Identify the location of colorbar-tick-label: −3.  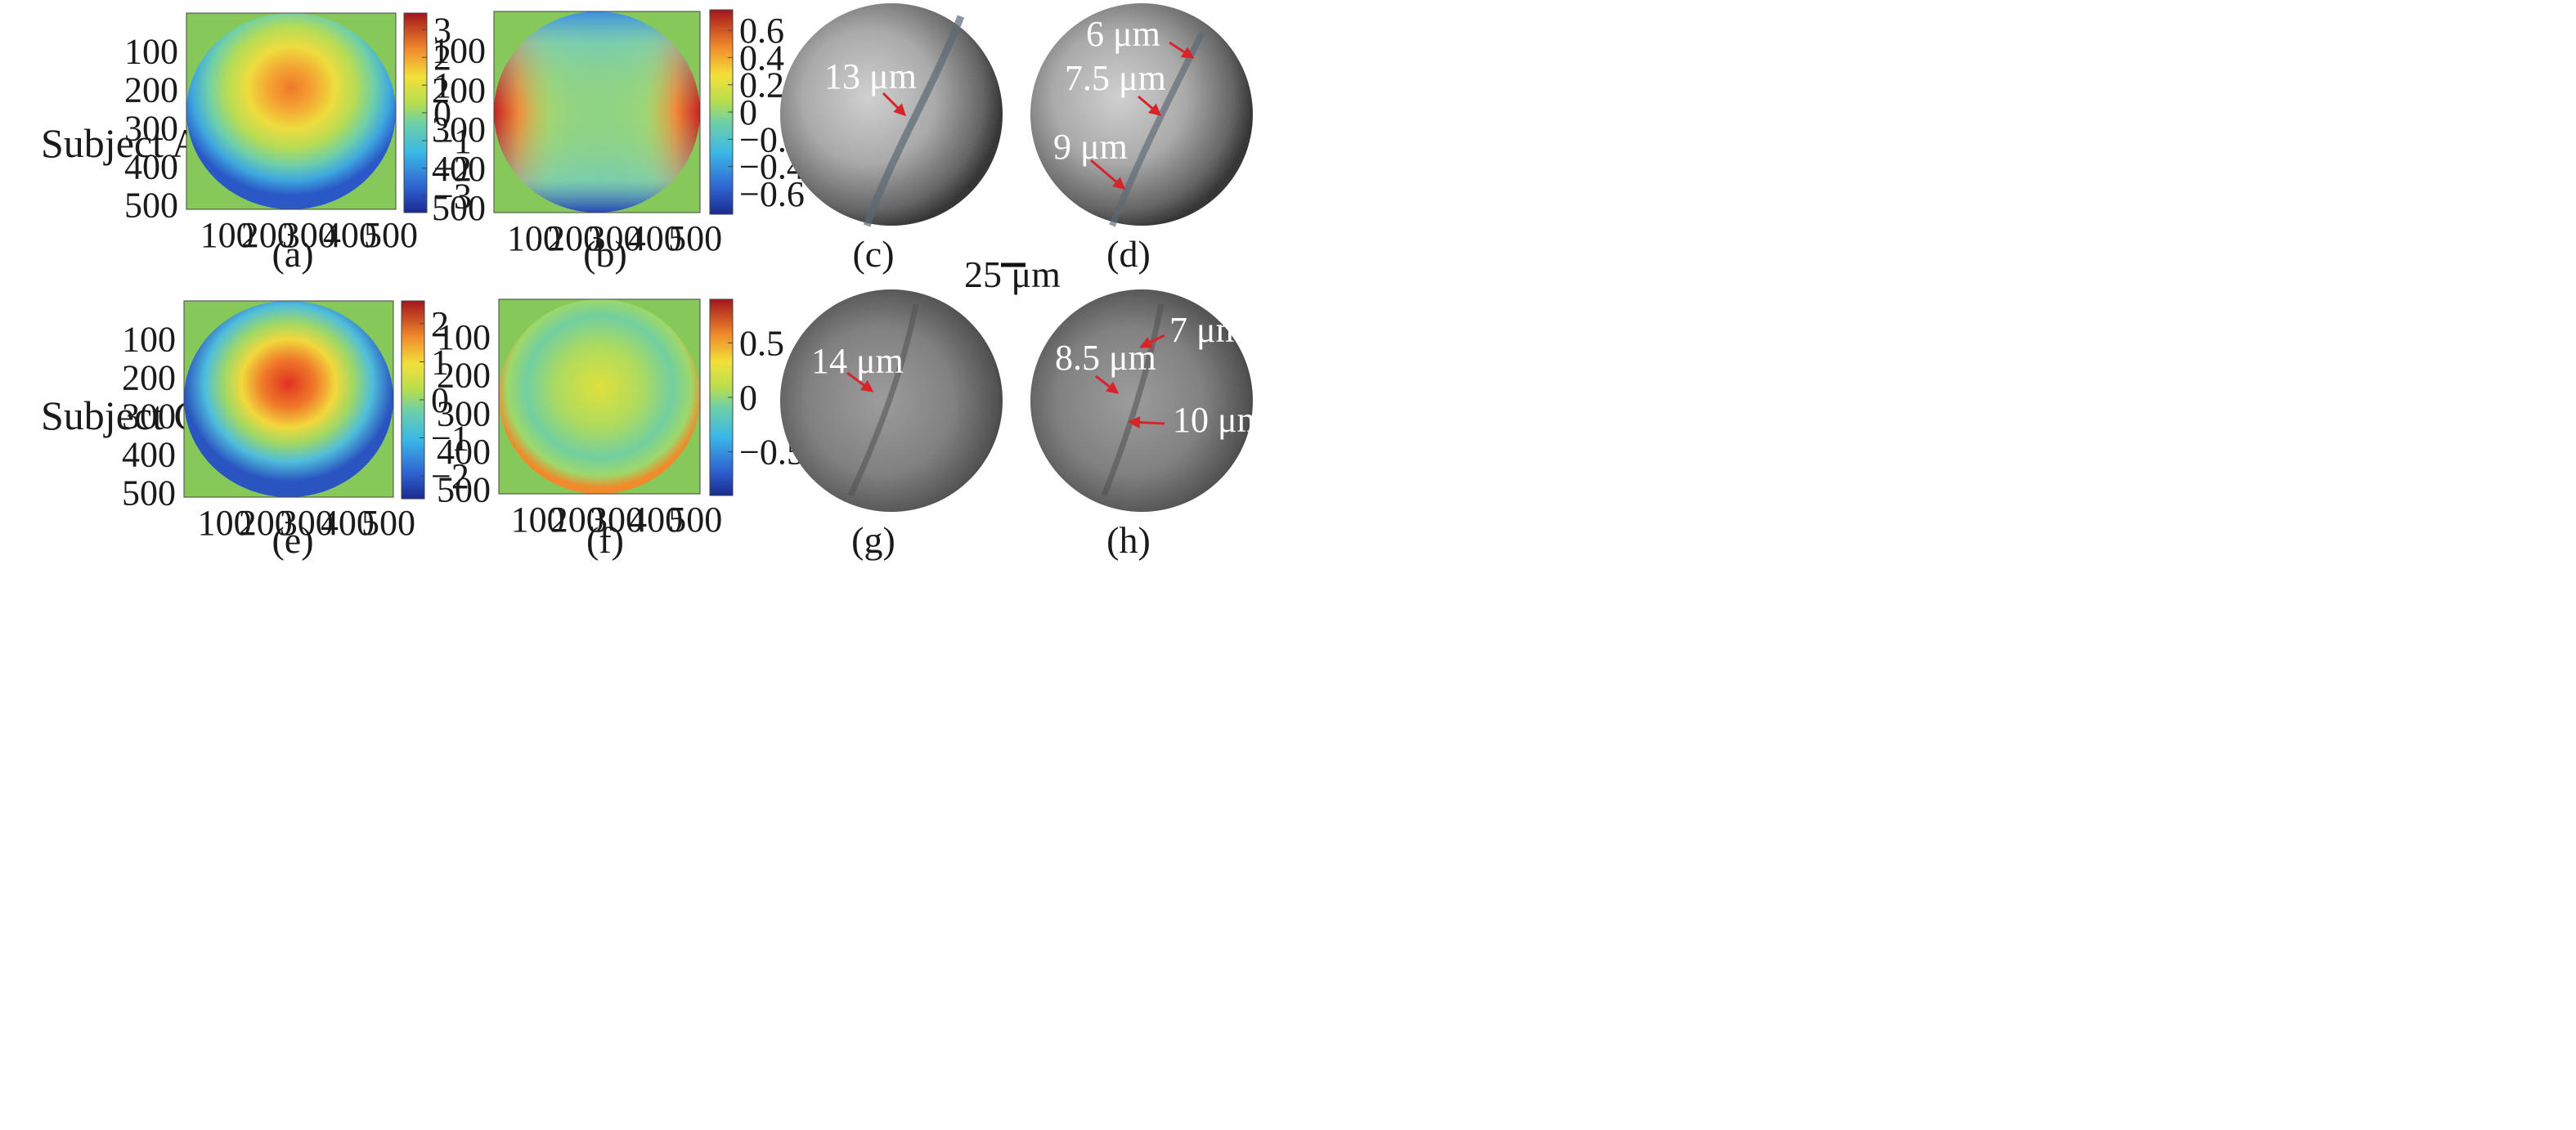
(453, 197).